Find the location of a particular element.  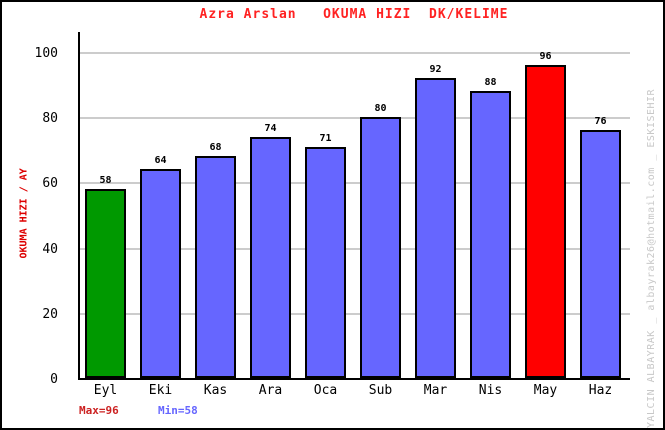

x-tick-label-may: May is located at coordinates (545, 390).